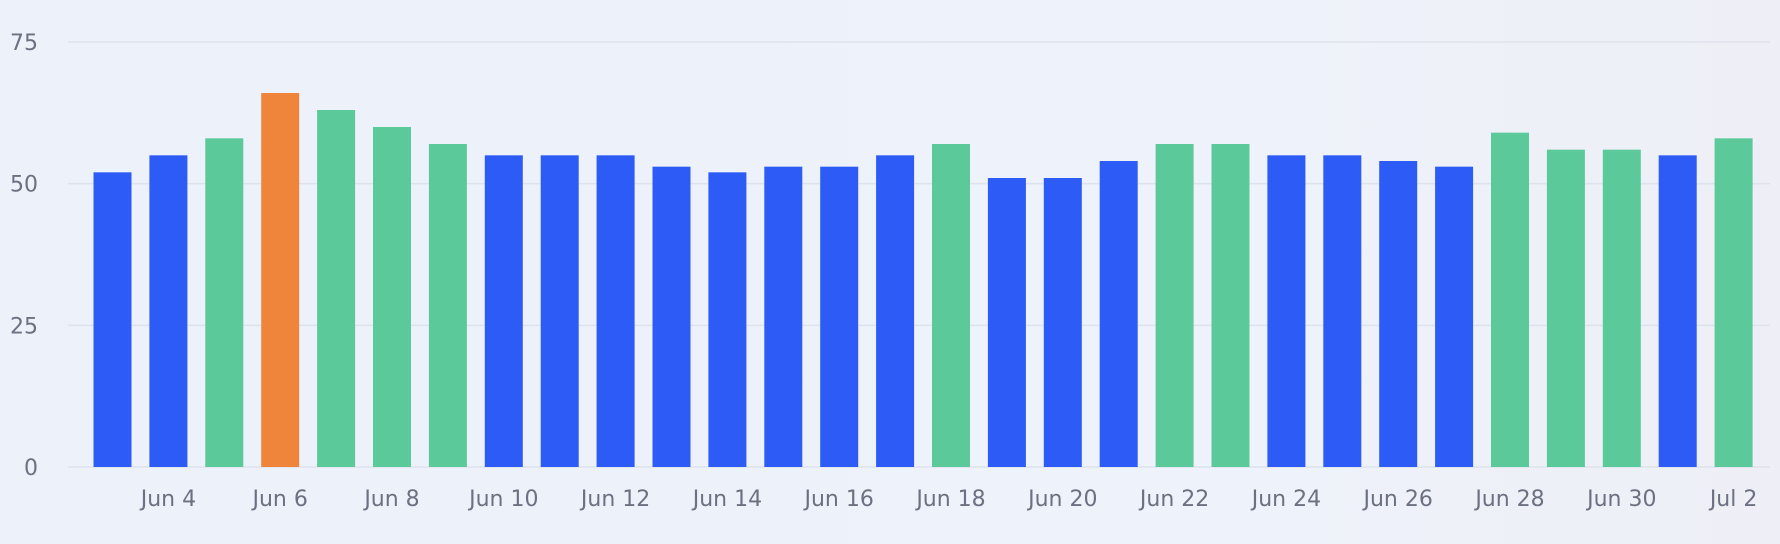 This screenshot has height=544, width=1780. Describe the element at coordinates (24, 43) in the screenshot. I see `y-tick-label: 75` at that location.